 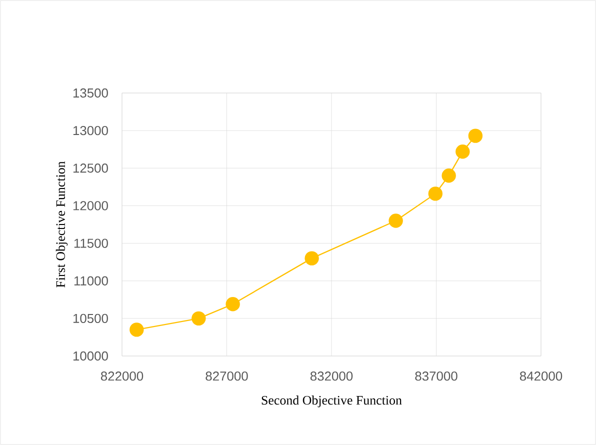 What do you see at coordinates (331, 376) in the screenshot?
I see `x-tick-label: 832000` at bounding box center [331, 376].